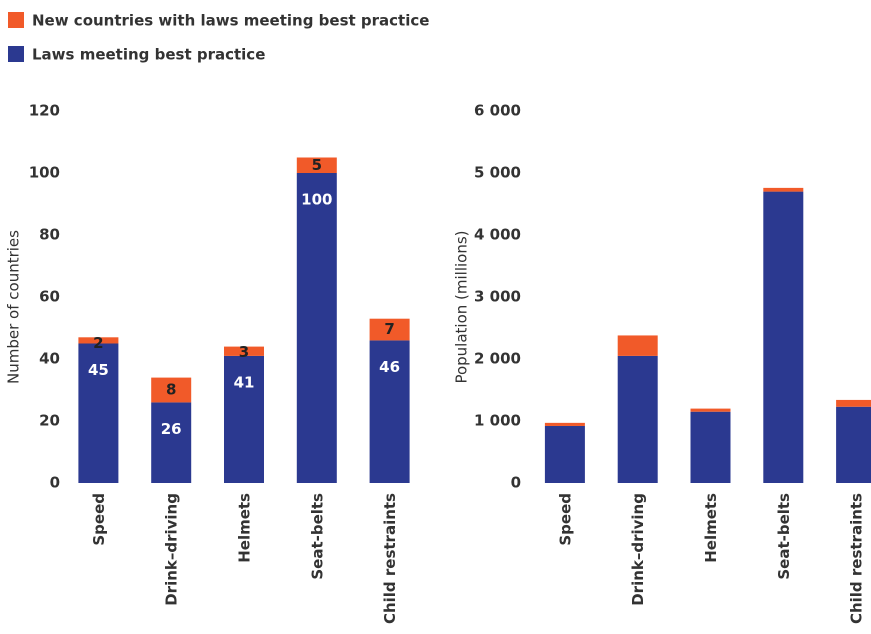 This screenshot has width=871, height=634. I want to click on data-label: 26, so click(171, 429).